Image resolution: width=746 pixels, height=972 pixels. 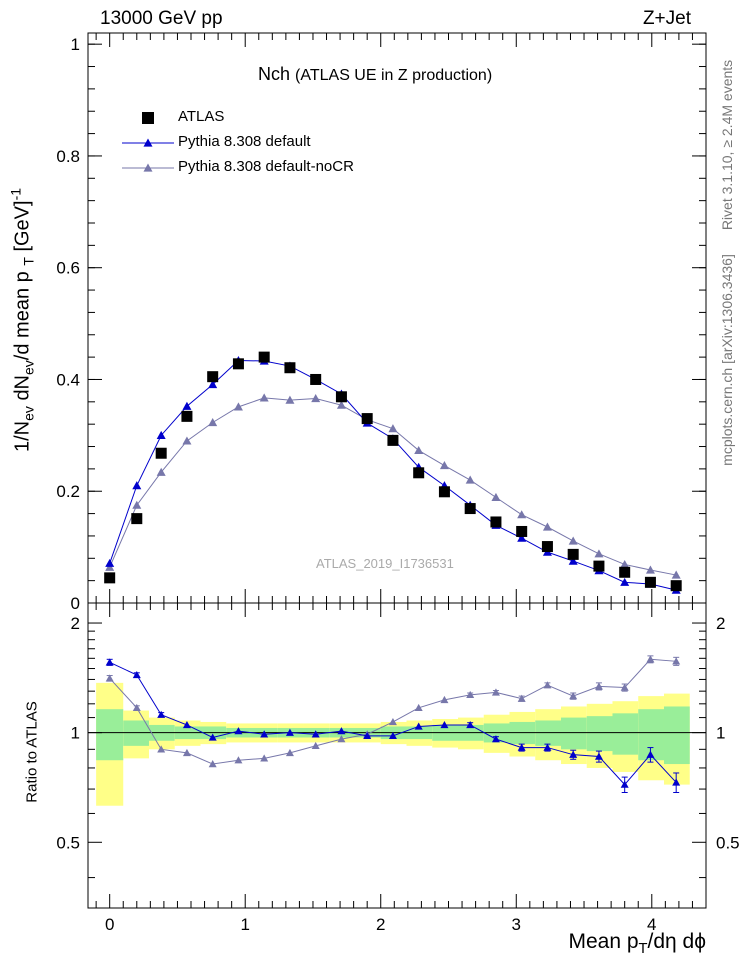 What do you see at coordinates (148, 142) in the screenshot?
I see `legend-marker-default` at bounding box center [148, 142].